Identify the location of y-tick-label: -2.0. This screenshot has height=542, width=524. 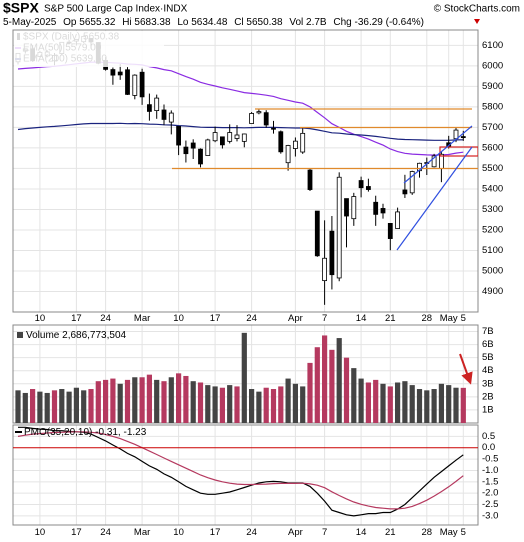
(490, 493).